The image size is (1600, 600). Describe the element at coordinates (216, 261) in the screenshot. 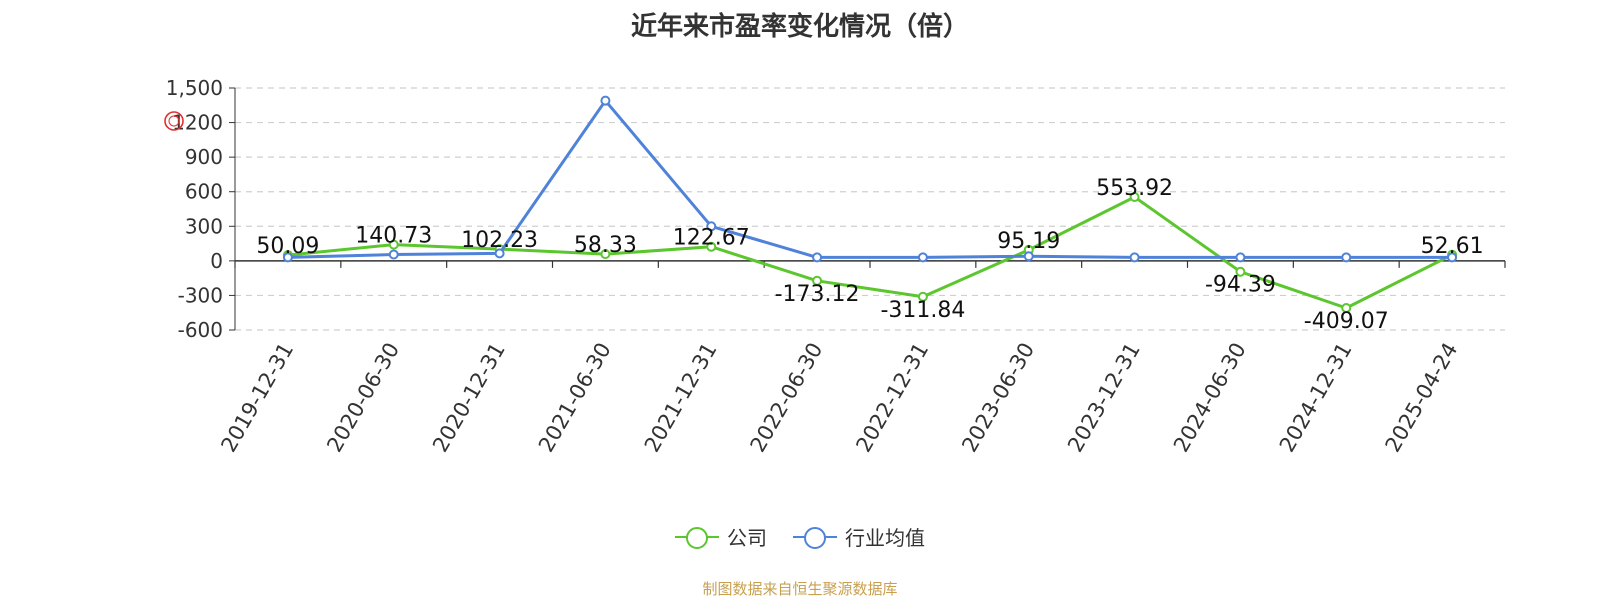

I see `y-tick-label: 0` at that location.